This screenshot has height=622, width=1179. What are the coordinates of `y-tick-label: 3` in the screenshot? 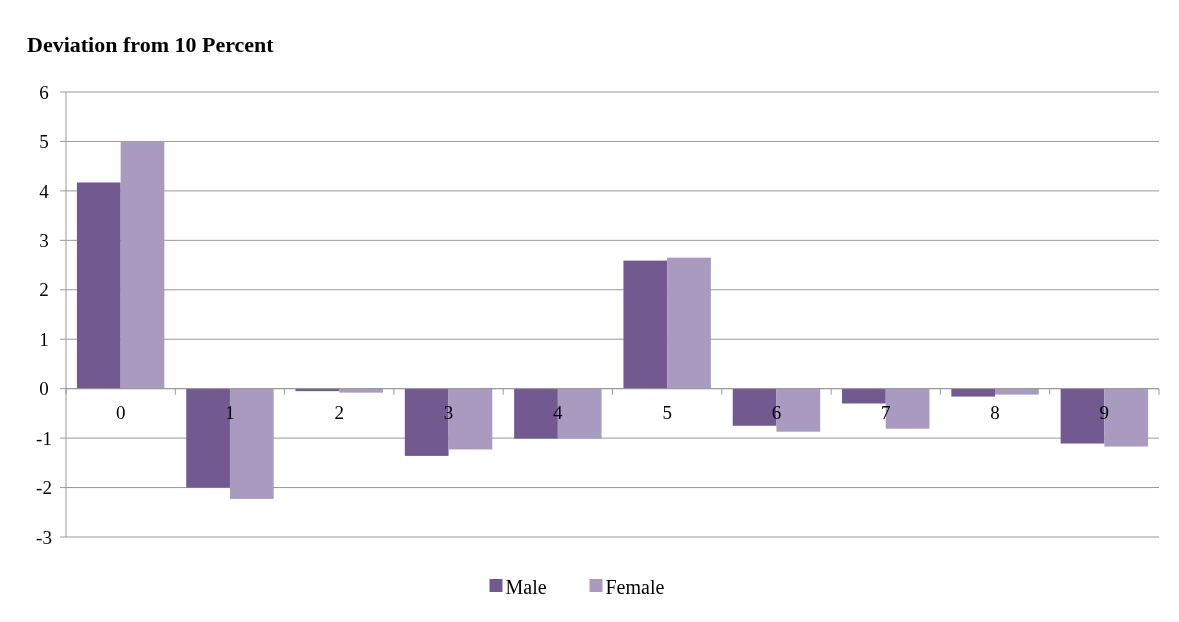 It's located at (44, 240).